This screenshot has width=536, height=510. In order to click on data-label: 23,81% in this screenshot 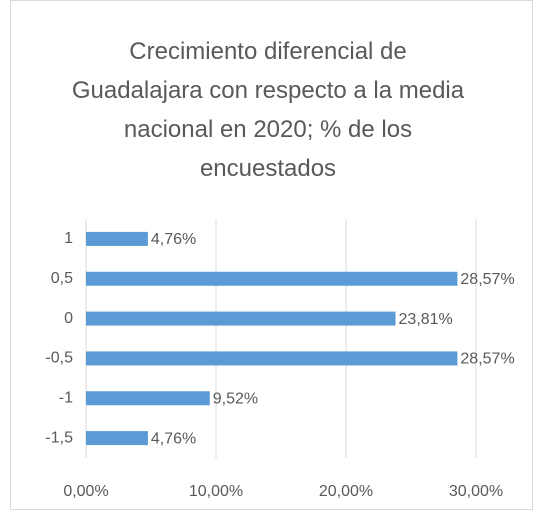, I will do `click(426, 319)`.